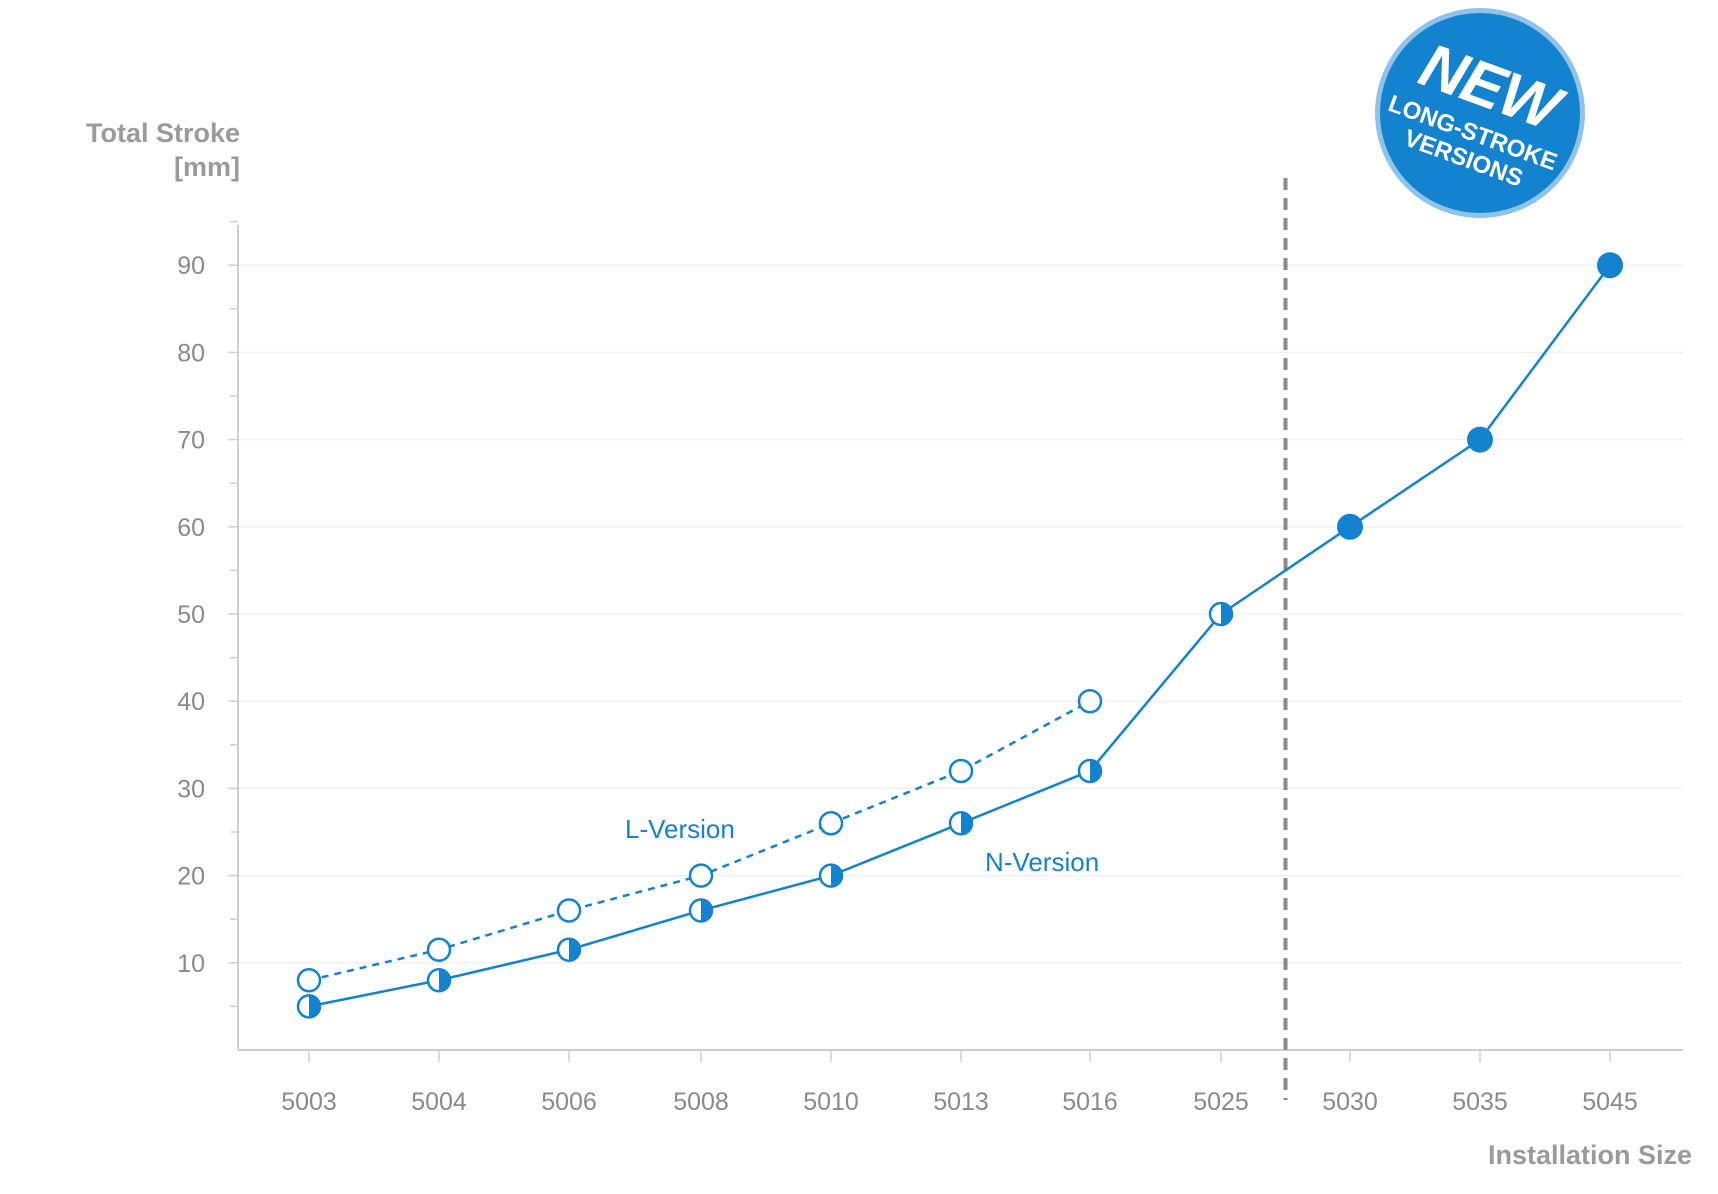  Describe the element at coordinates (1480, 1102) in the screenshot. I see `x-tick-label-5035: 5035` at that location.